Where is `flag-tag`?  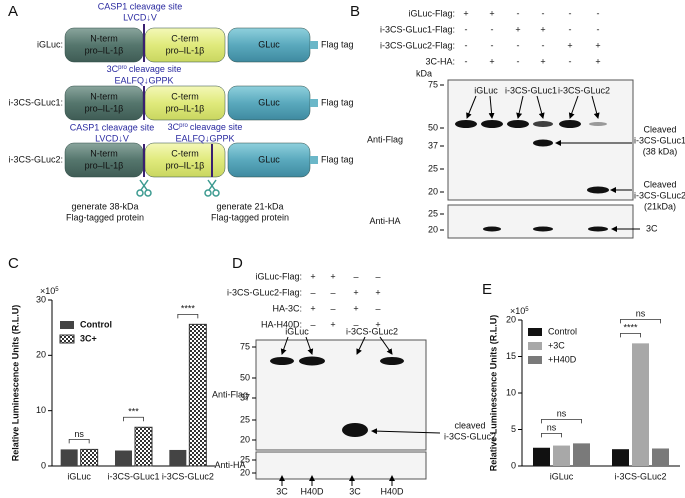
flag-tag is located at coordinates (314, 103).